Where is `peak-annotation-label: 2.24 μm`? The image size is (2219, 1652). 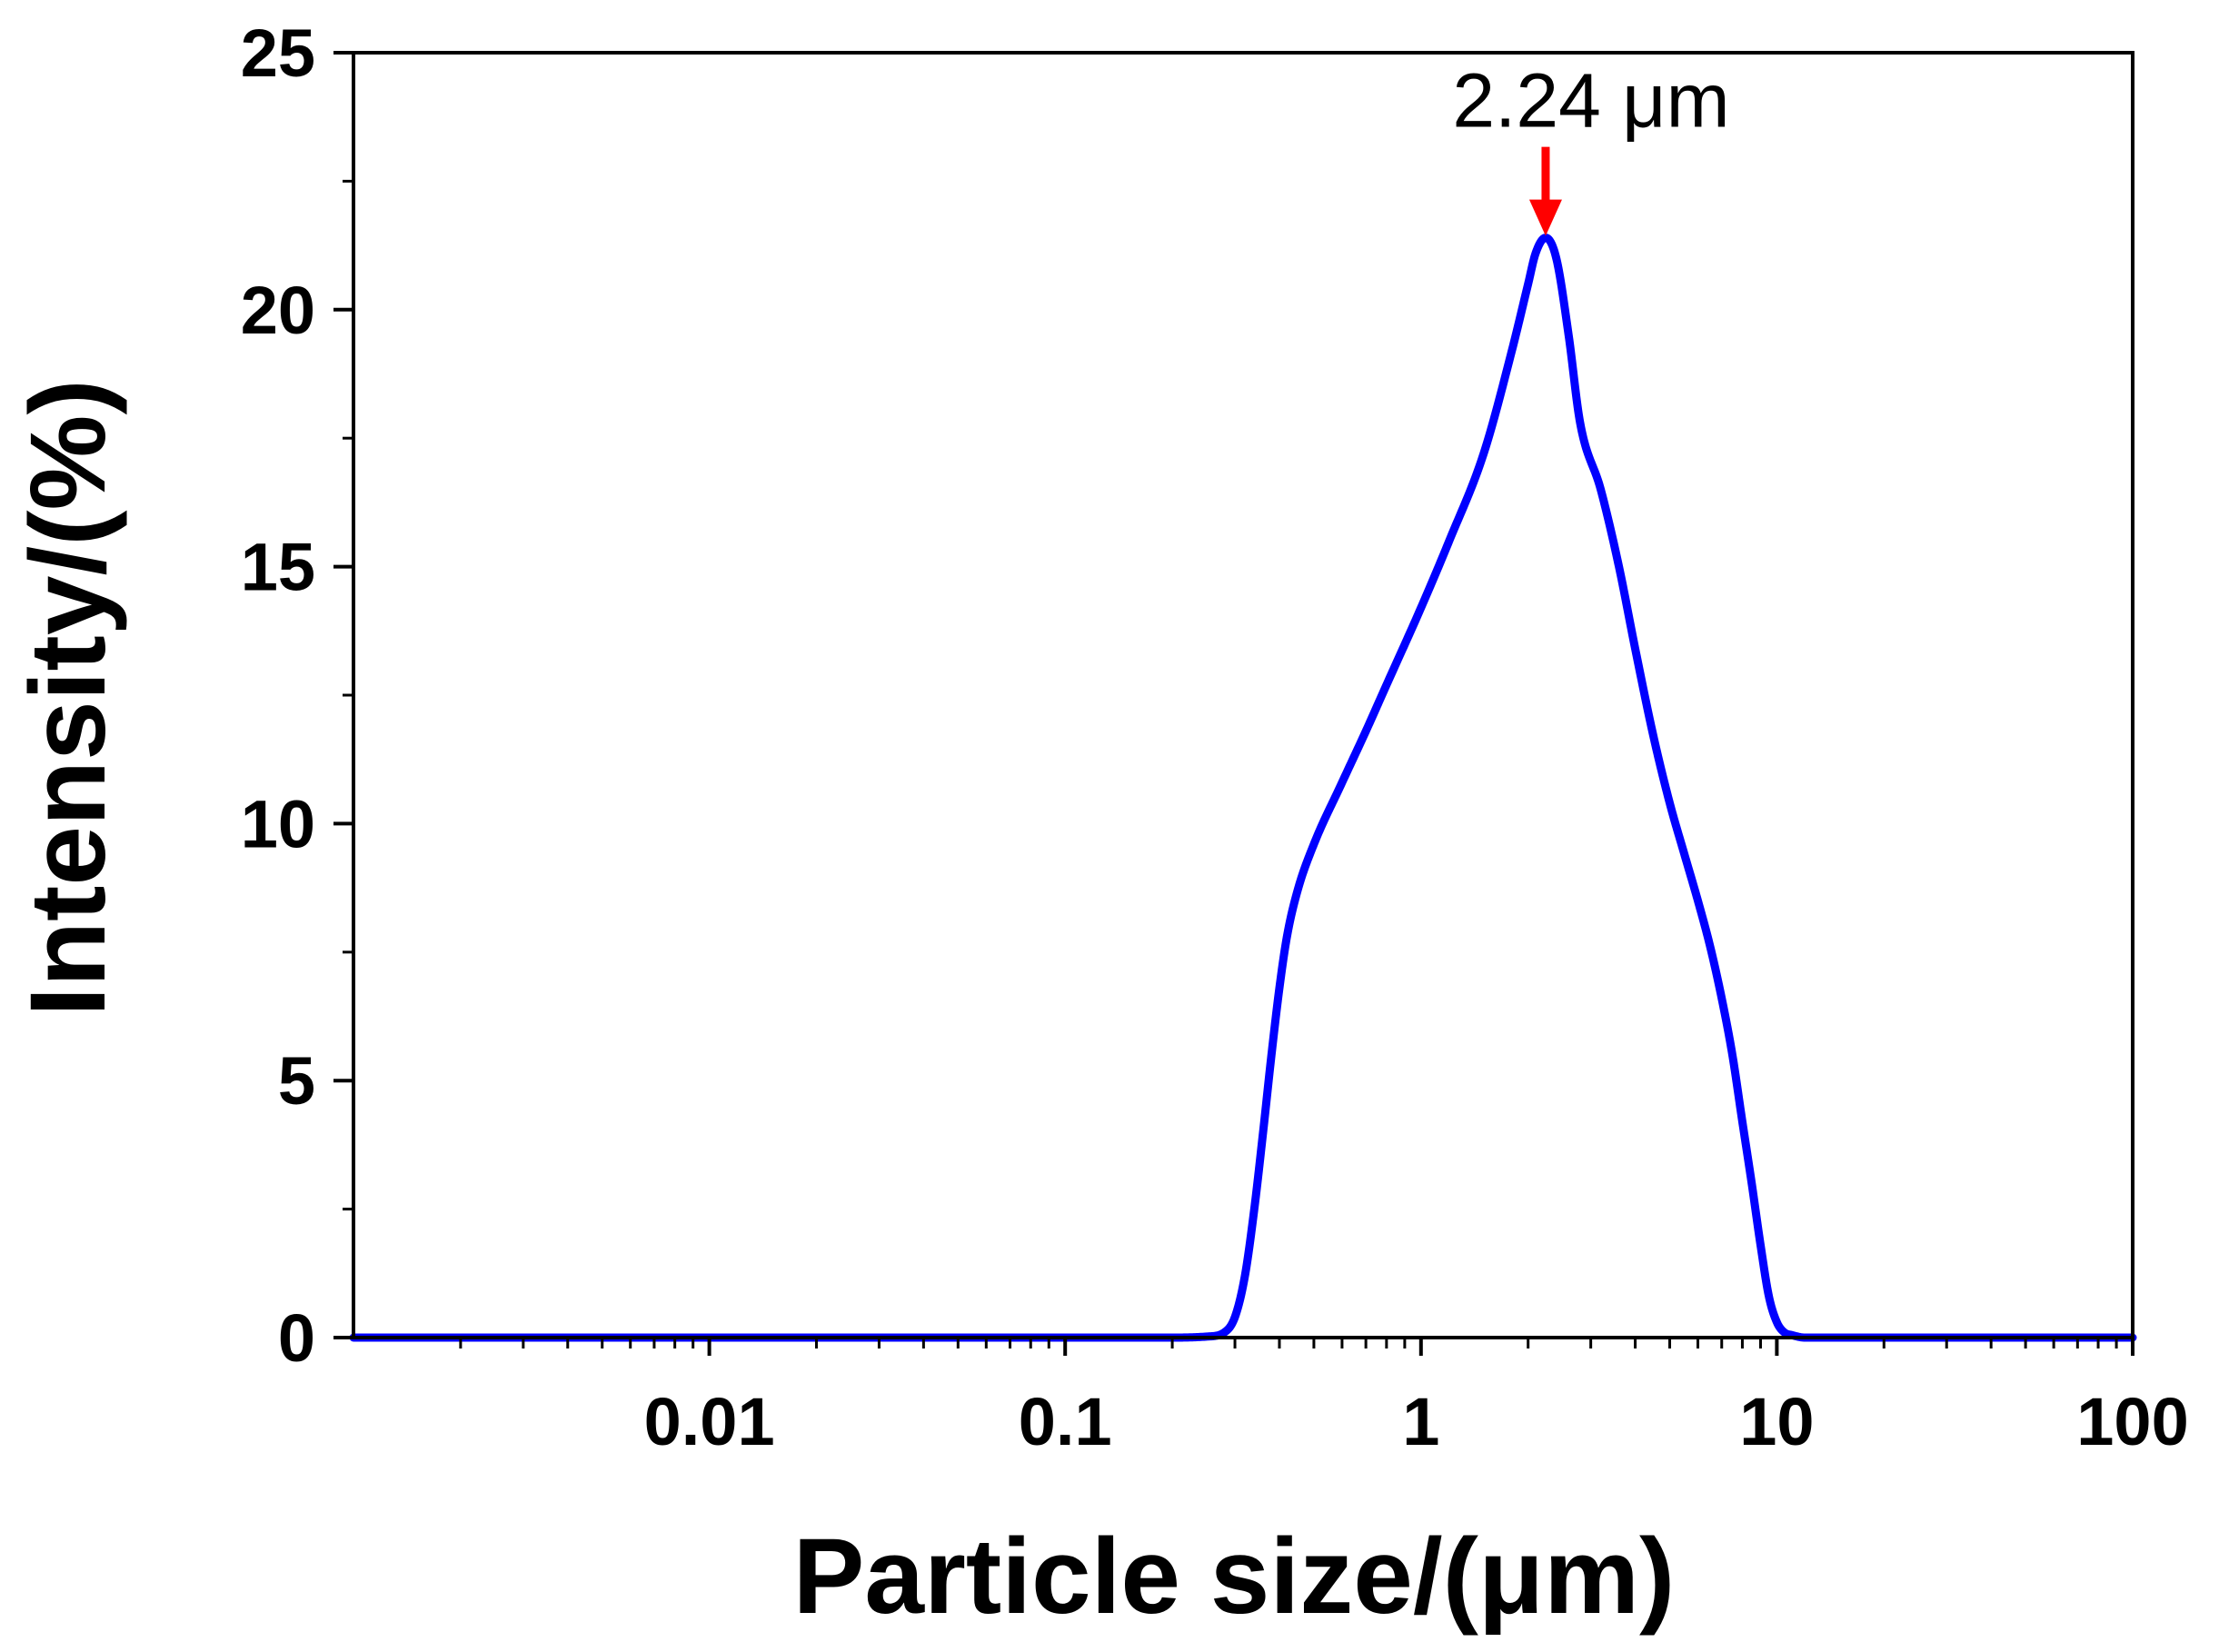
peak-annotation-label: 2.24 μm is located at coordinates (1590, 101).